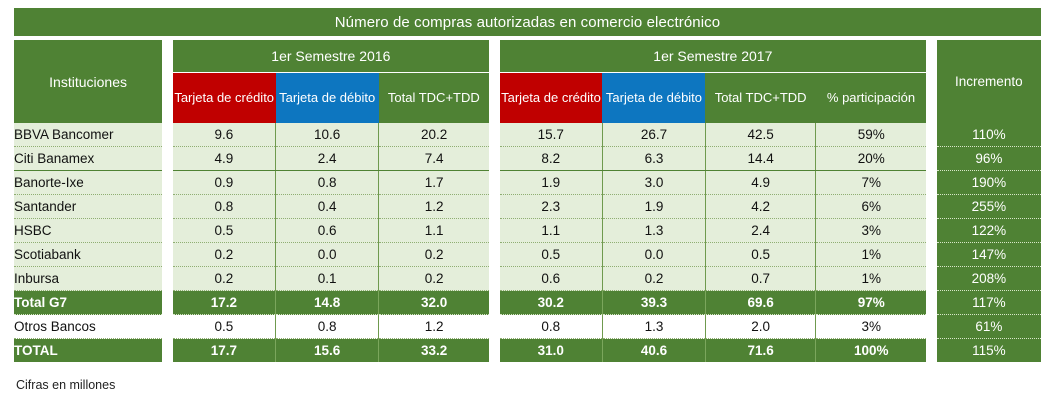  I want to click on cell-institution: Santander, so click(88, 206).